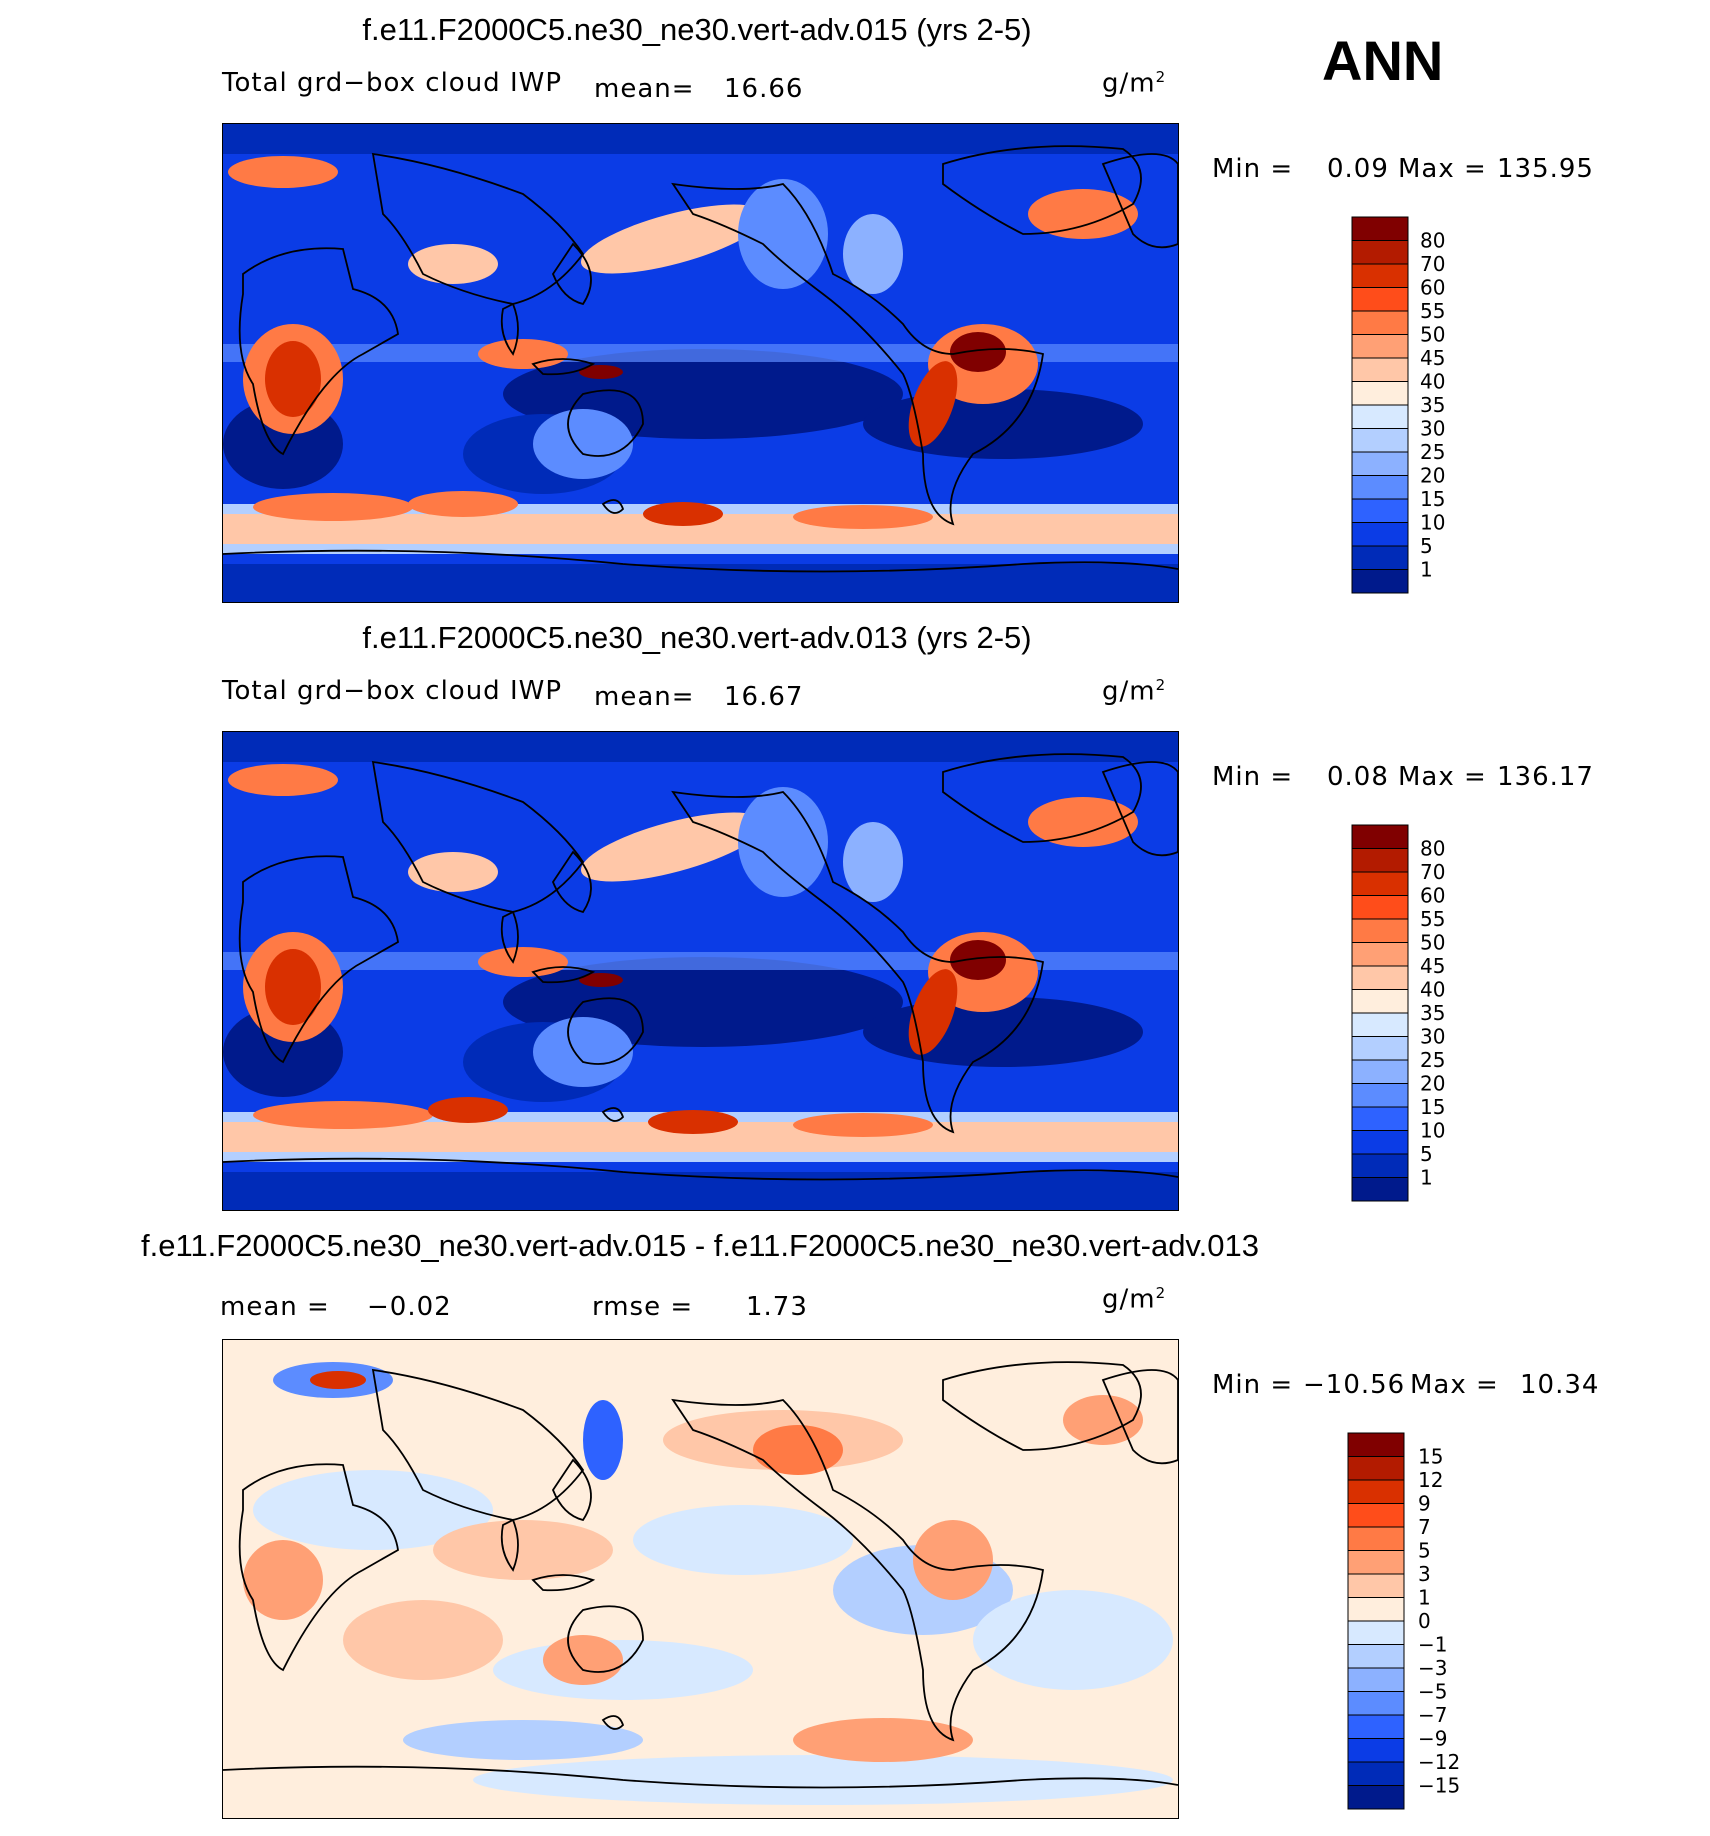 The image size is (1710, 1836). Describe the element at coordinates (1432, 405) in the screenshot. I see `panel-1-colorbar-tick-label: 35` at that location.